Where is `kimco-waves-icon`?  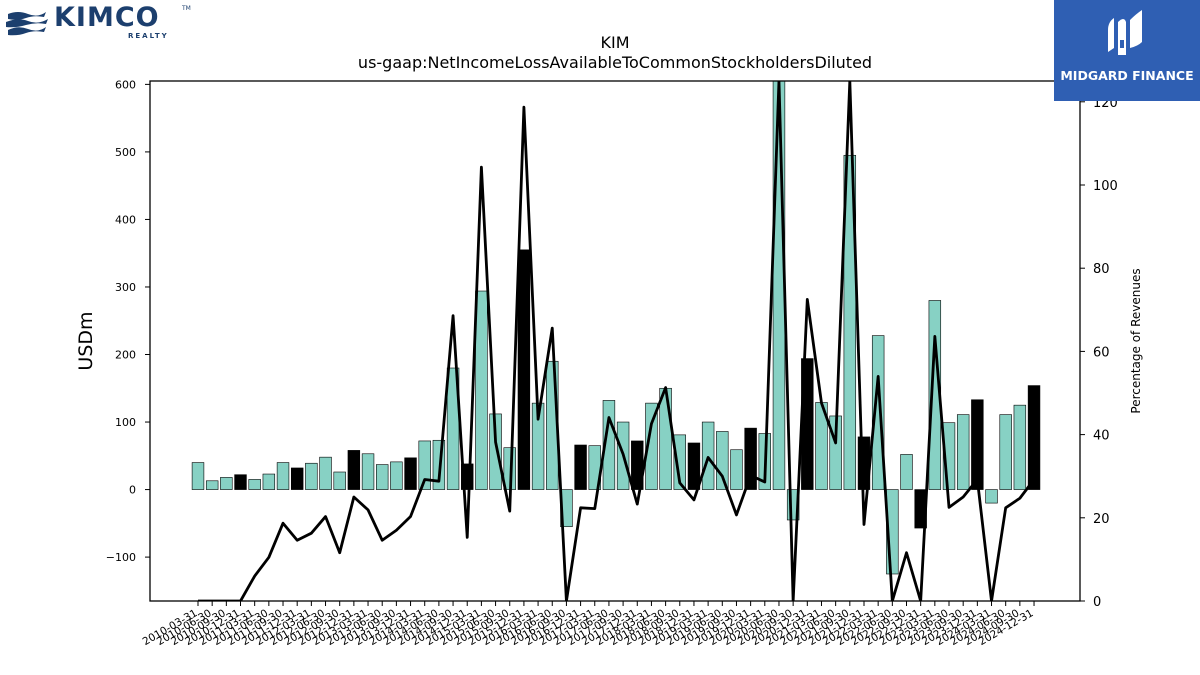
kimco-waves-icon is located at coordinates (27, 24).